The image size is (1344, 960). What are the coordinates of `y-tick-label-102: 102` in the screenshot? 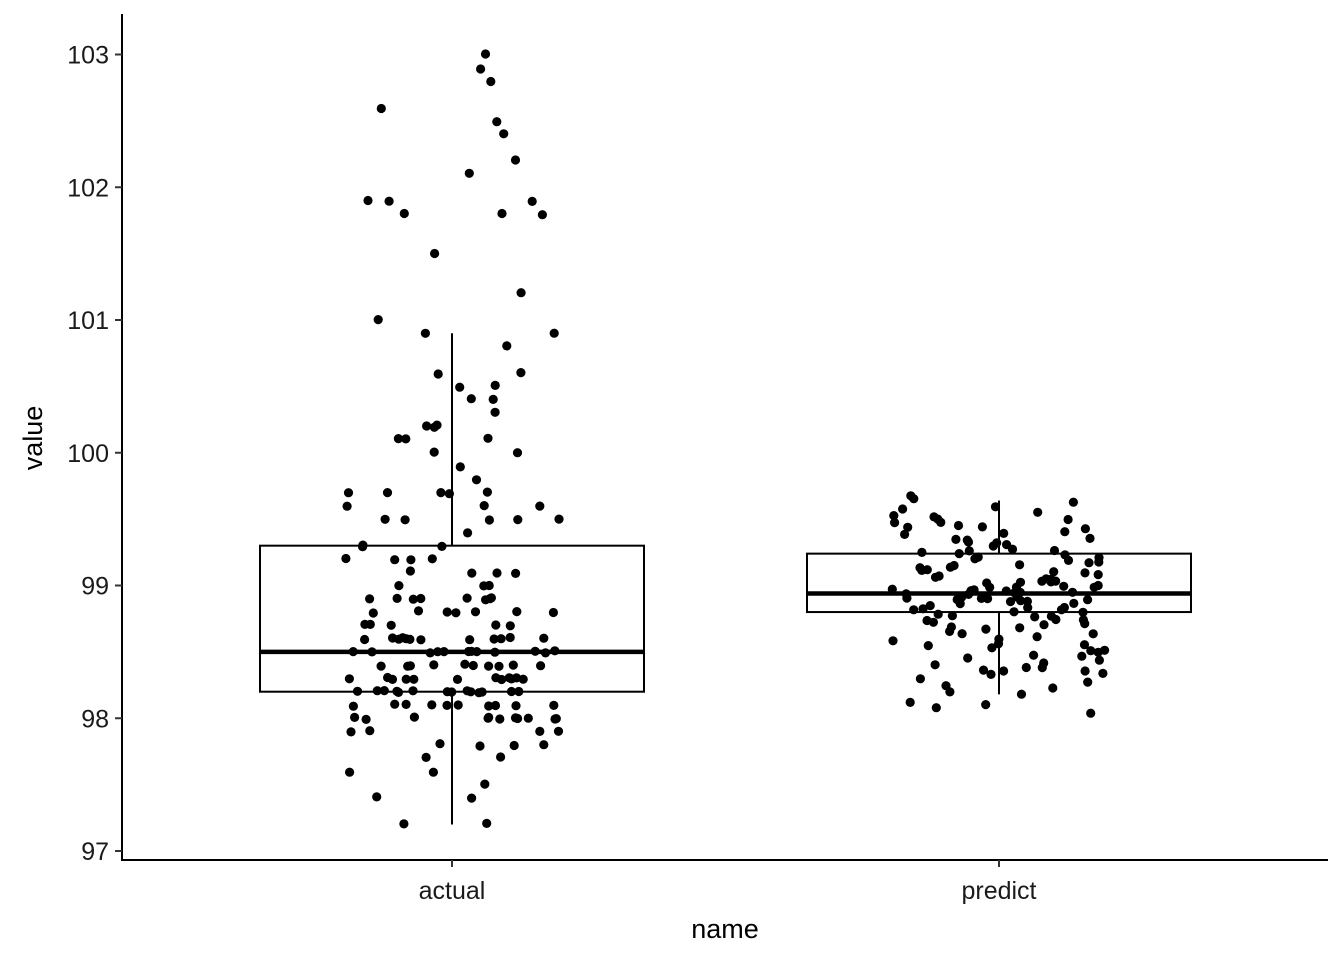 It's located at (88, 188).